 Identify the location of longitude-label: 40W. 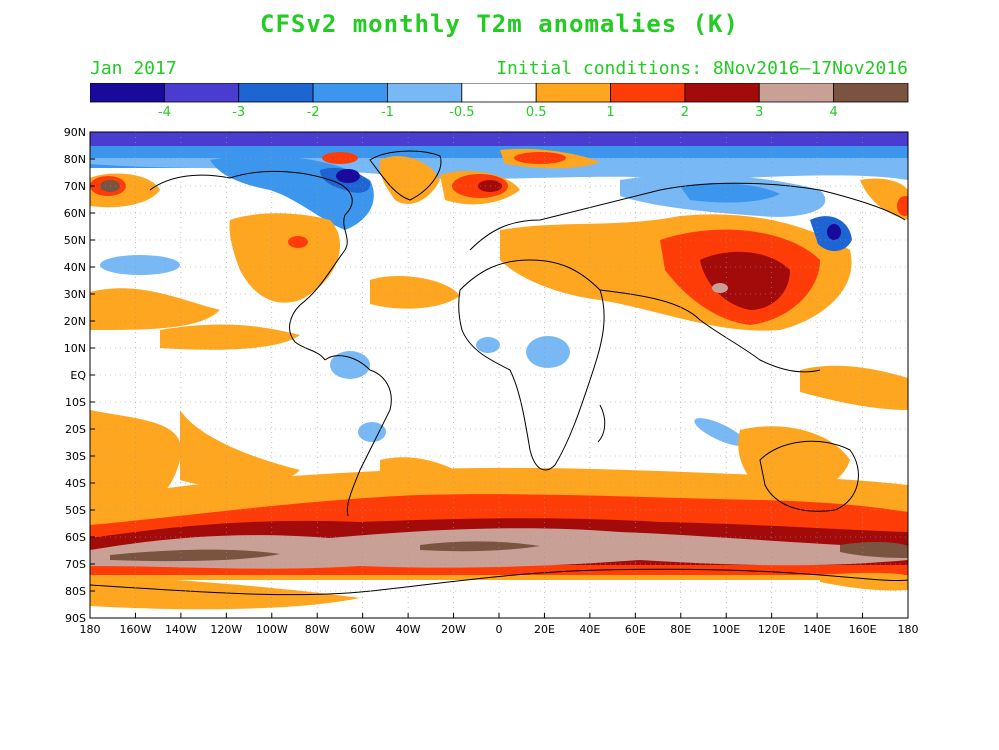
(408, 629).